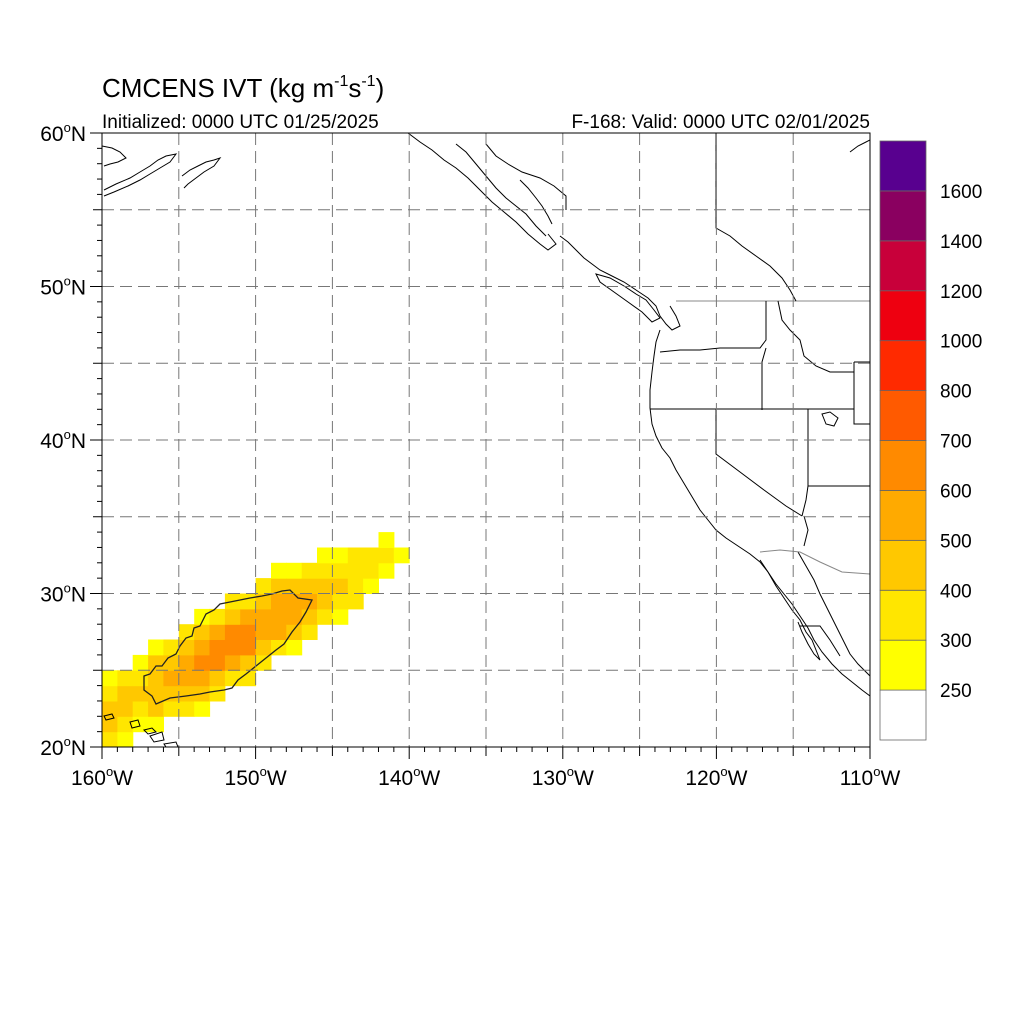 The width and height of the screenshot is (1024, 1024). Describe the element at coordinates (961, 342) in the screenshot. I see `colorbar-label: 1000` at that location.